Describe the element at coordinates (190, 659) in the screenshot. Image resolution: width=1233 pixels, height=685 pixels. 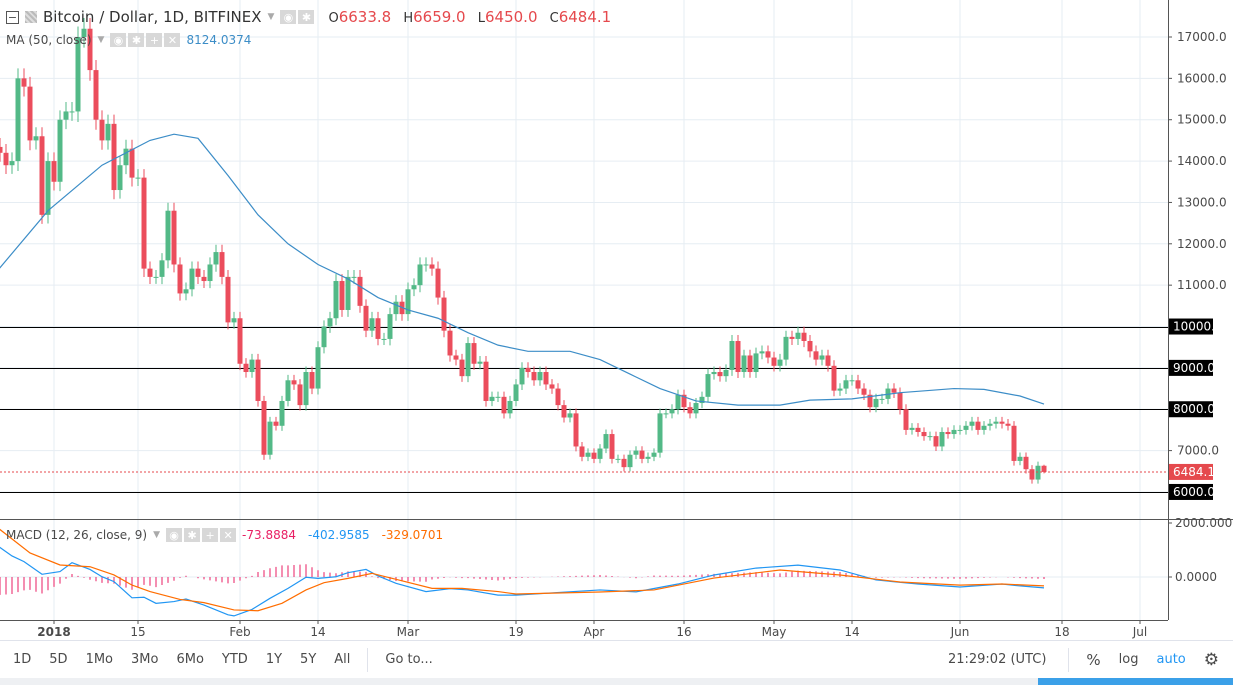
I see `range-button-6mo: 6Mo` at that location.